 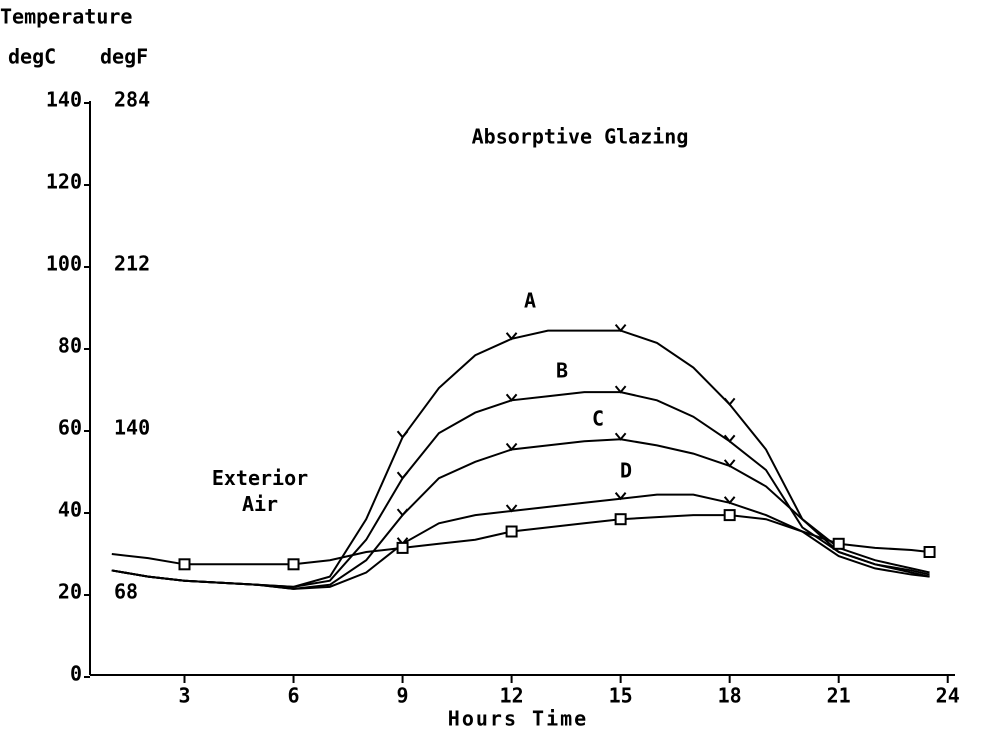 I want to click on y2-unit-label: degF, so click(x=124, y=57).